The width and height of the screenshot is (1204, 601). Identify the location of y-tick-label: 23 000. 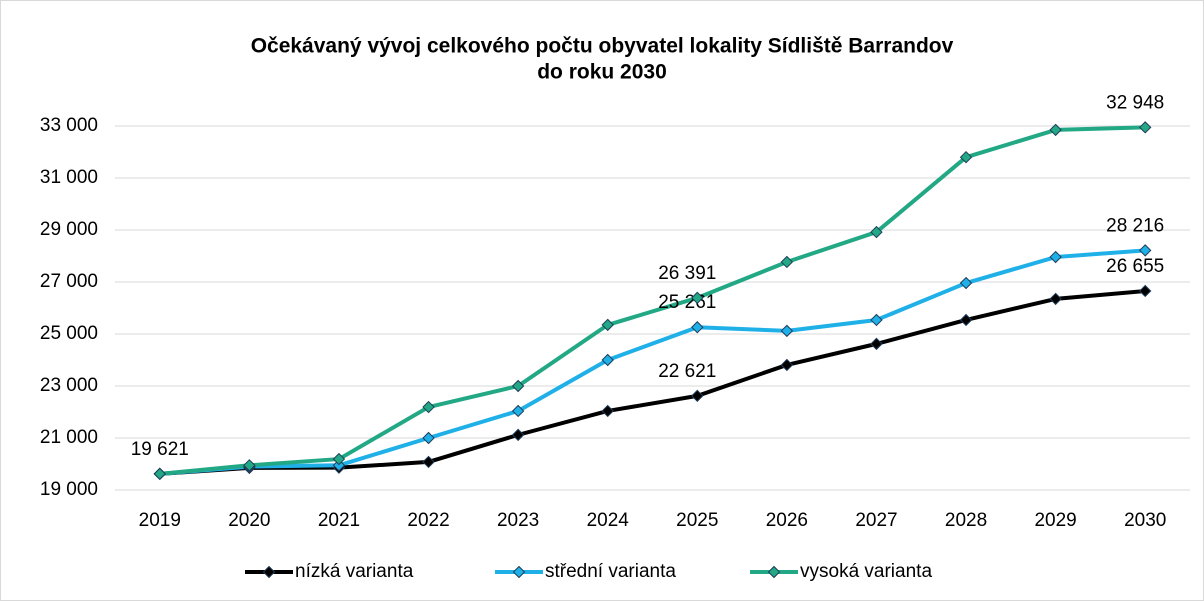
(69, 385).